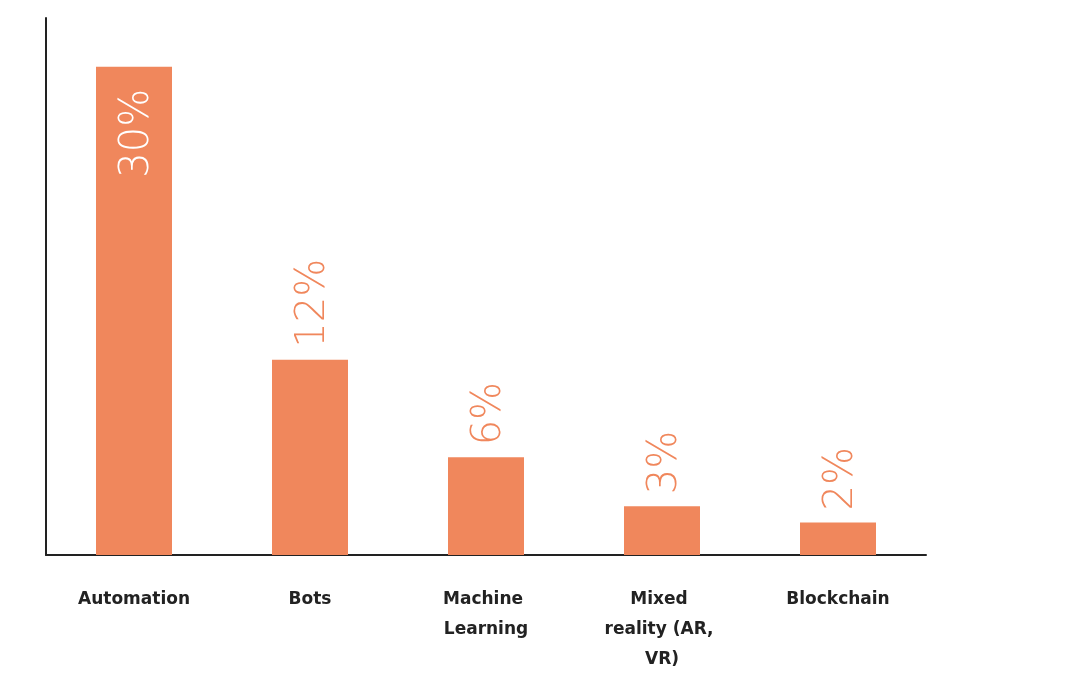 This screenshot has width=1084, height=683. I want to click on x-tick-label: Bots, so click(310, 598).